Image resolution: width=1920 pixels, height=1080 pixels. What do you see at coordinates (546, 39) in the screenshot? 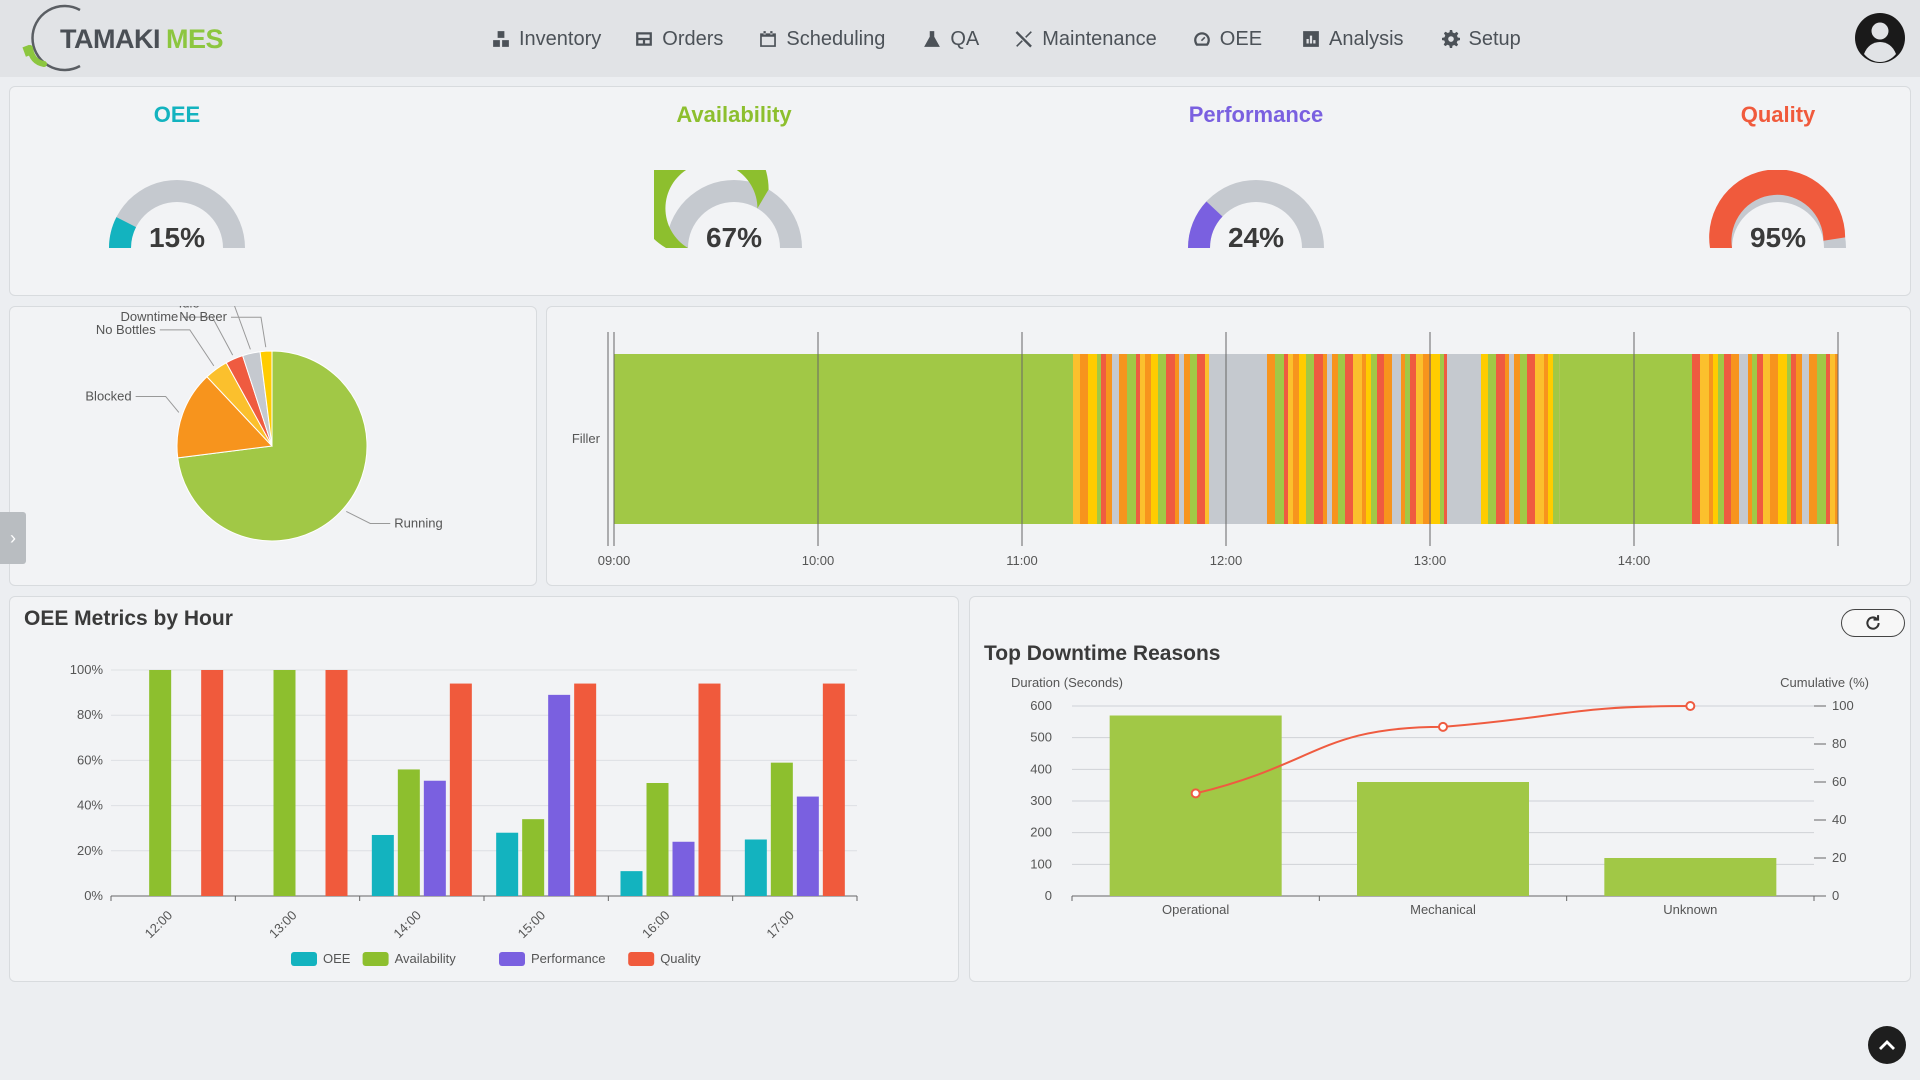
I see `nav-inventory: Inventory` at bounding box center [546, 39].